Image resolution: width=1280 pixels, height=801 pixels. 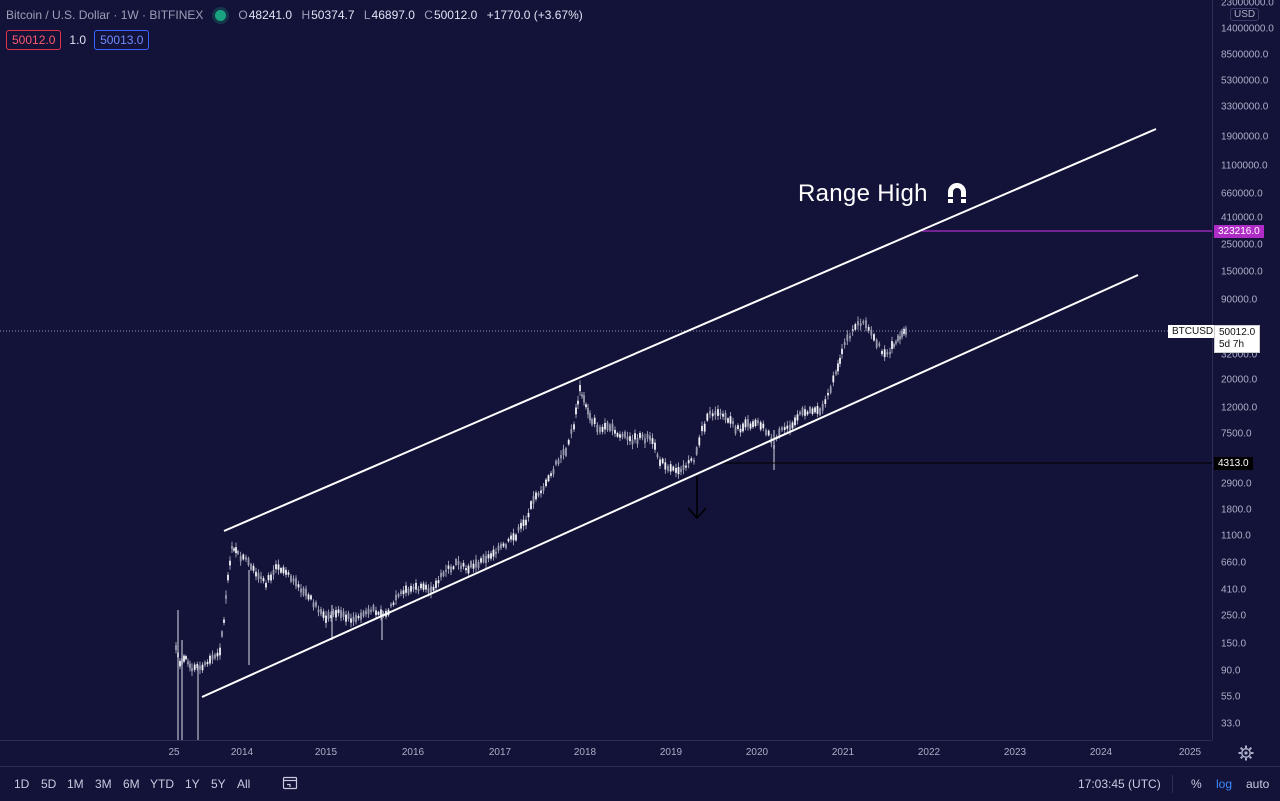 What do you see at coordinates (218, 784) in the screenshot?
I see `range-5y-button: 5Y` at bounding box center [218, 784].